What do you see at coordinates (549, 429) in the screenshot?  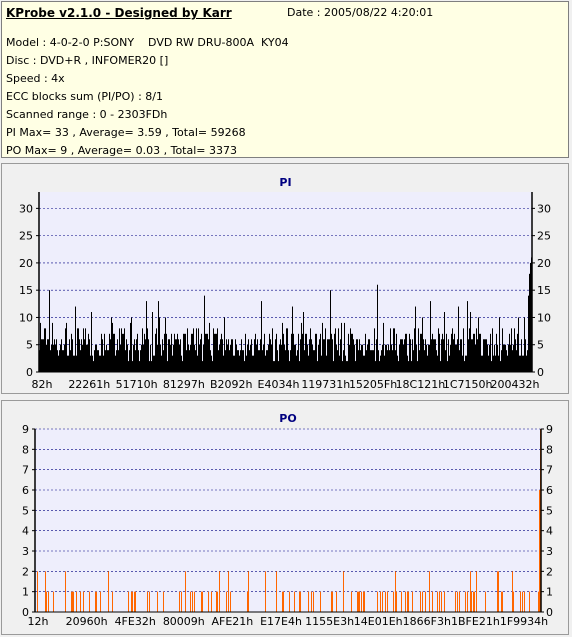 I see `y-tick-label-right: 9` at bounding box center [549, 429].